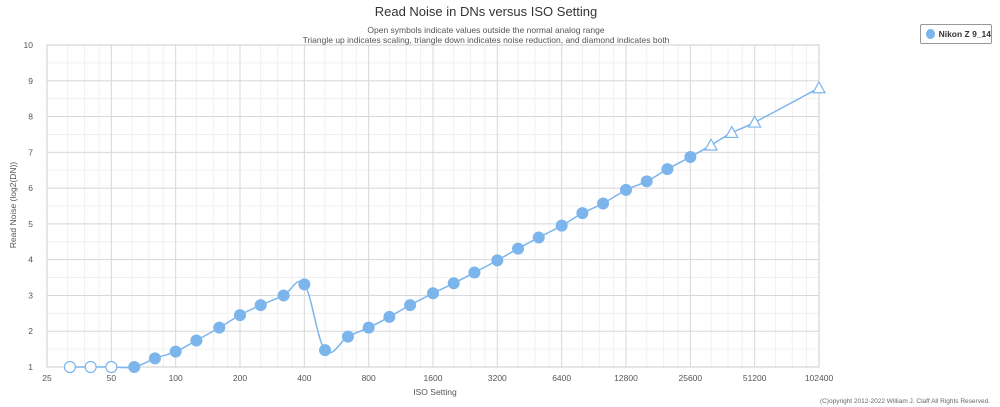 This screenshot has height=407, width=1000. I want to click on x-axis-title: ISO Setting, so click(435, 392).